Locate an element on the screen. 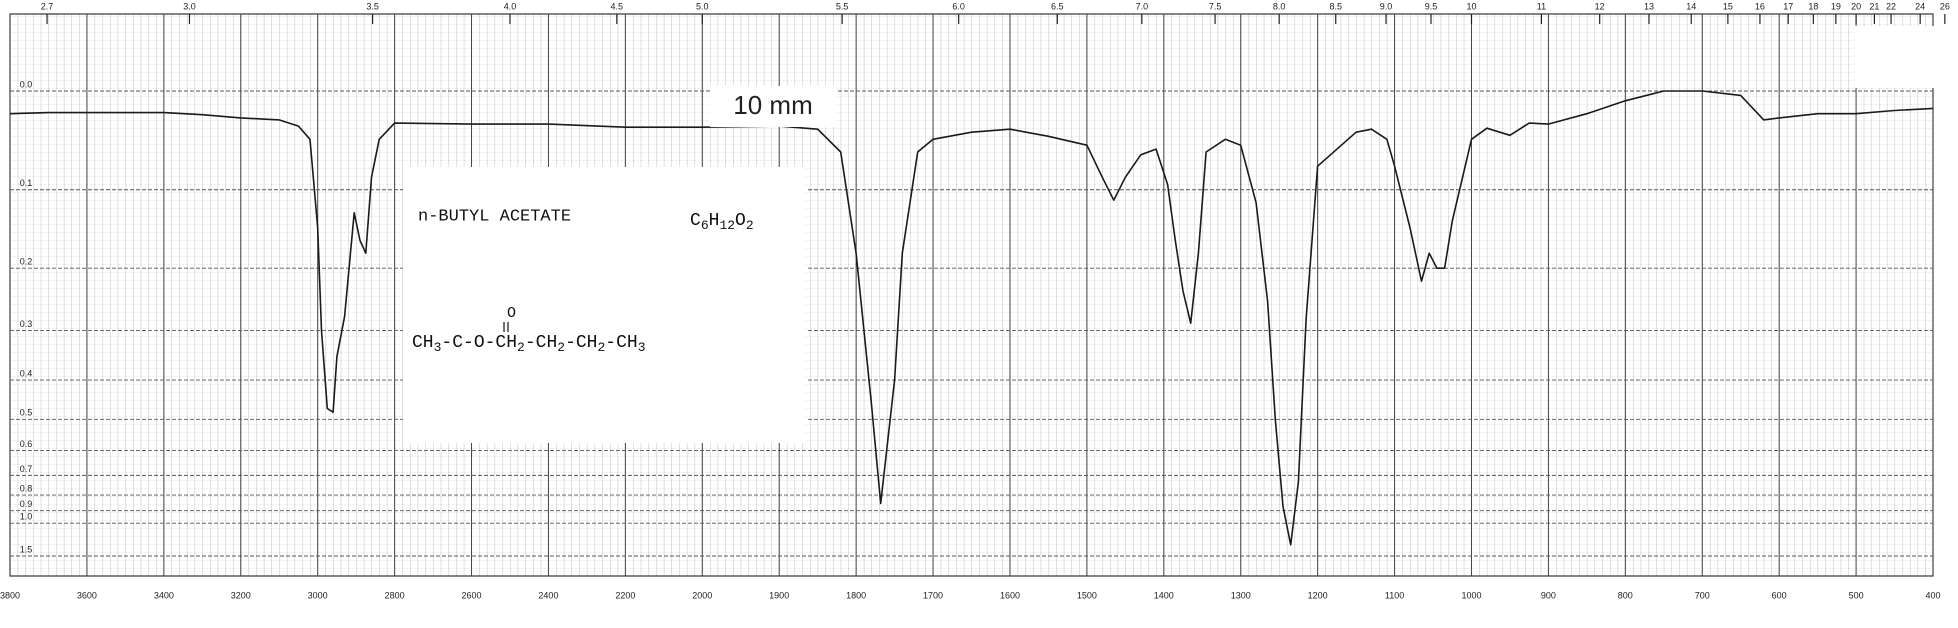  x-tick-label: 800 is located at coordinates (1625, 595).